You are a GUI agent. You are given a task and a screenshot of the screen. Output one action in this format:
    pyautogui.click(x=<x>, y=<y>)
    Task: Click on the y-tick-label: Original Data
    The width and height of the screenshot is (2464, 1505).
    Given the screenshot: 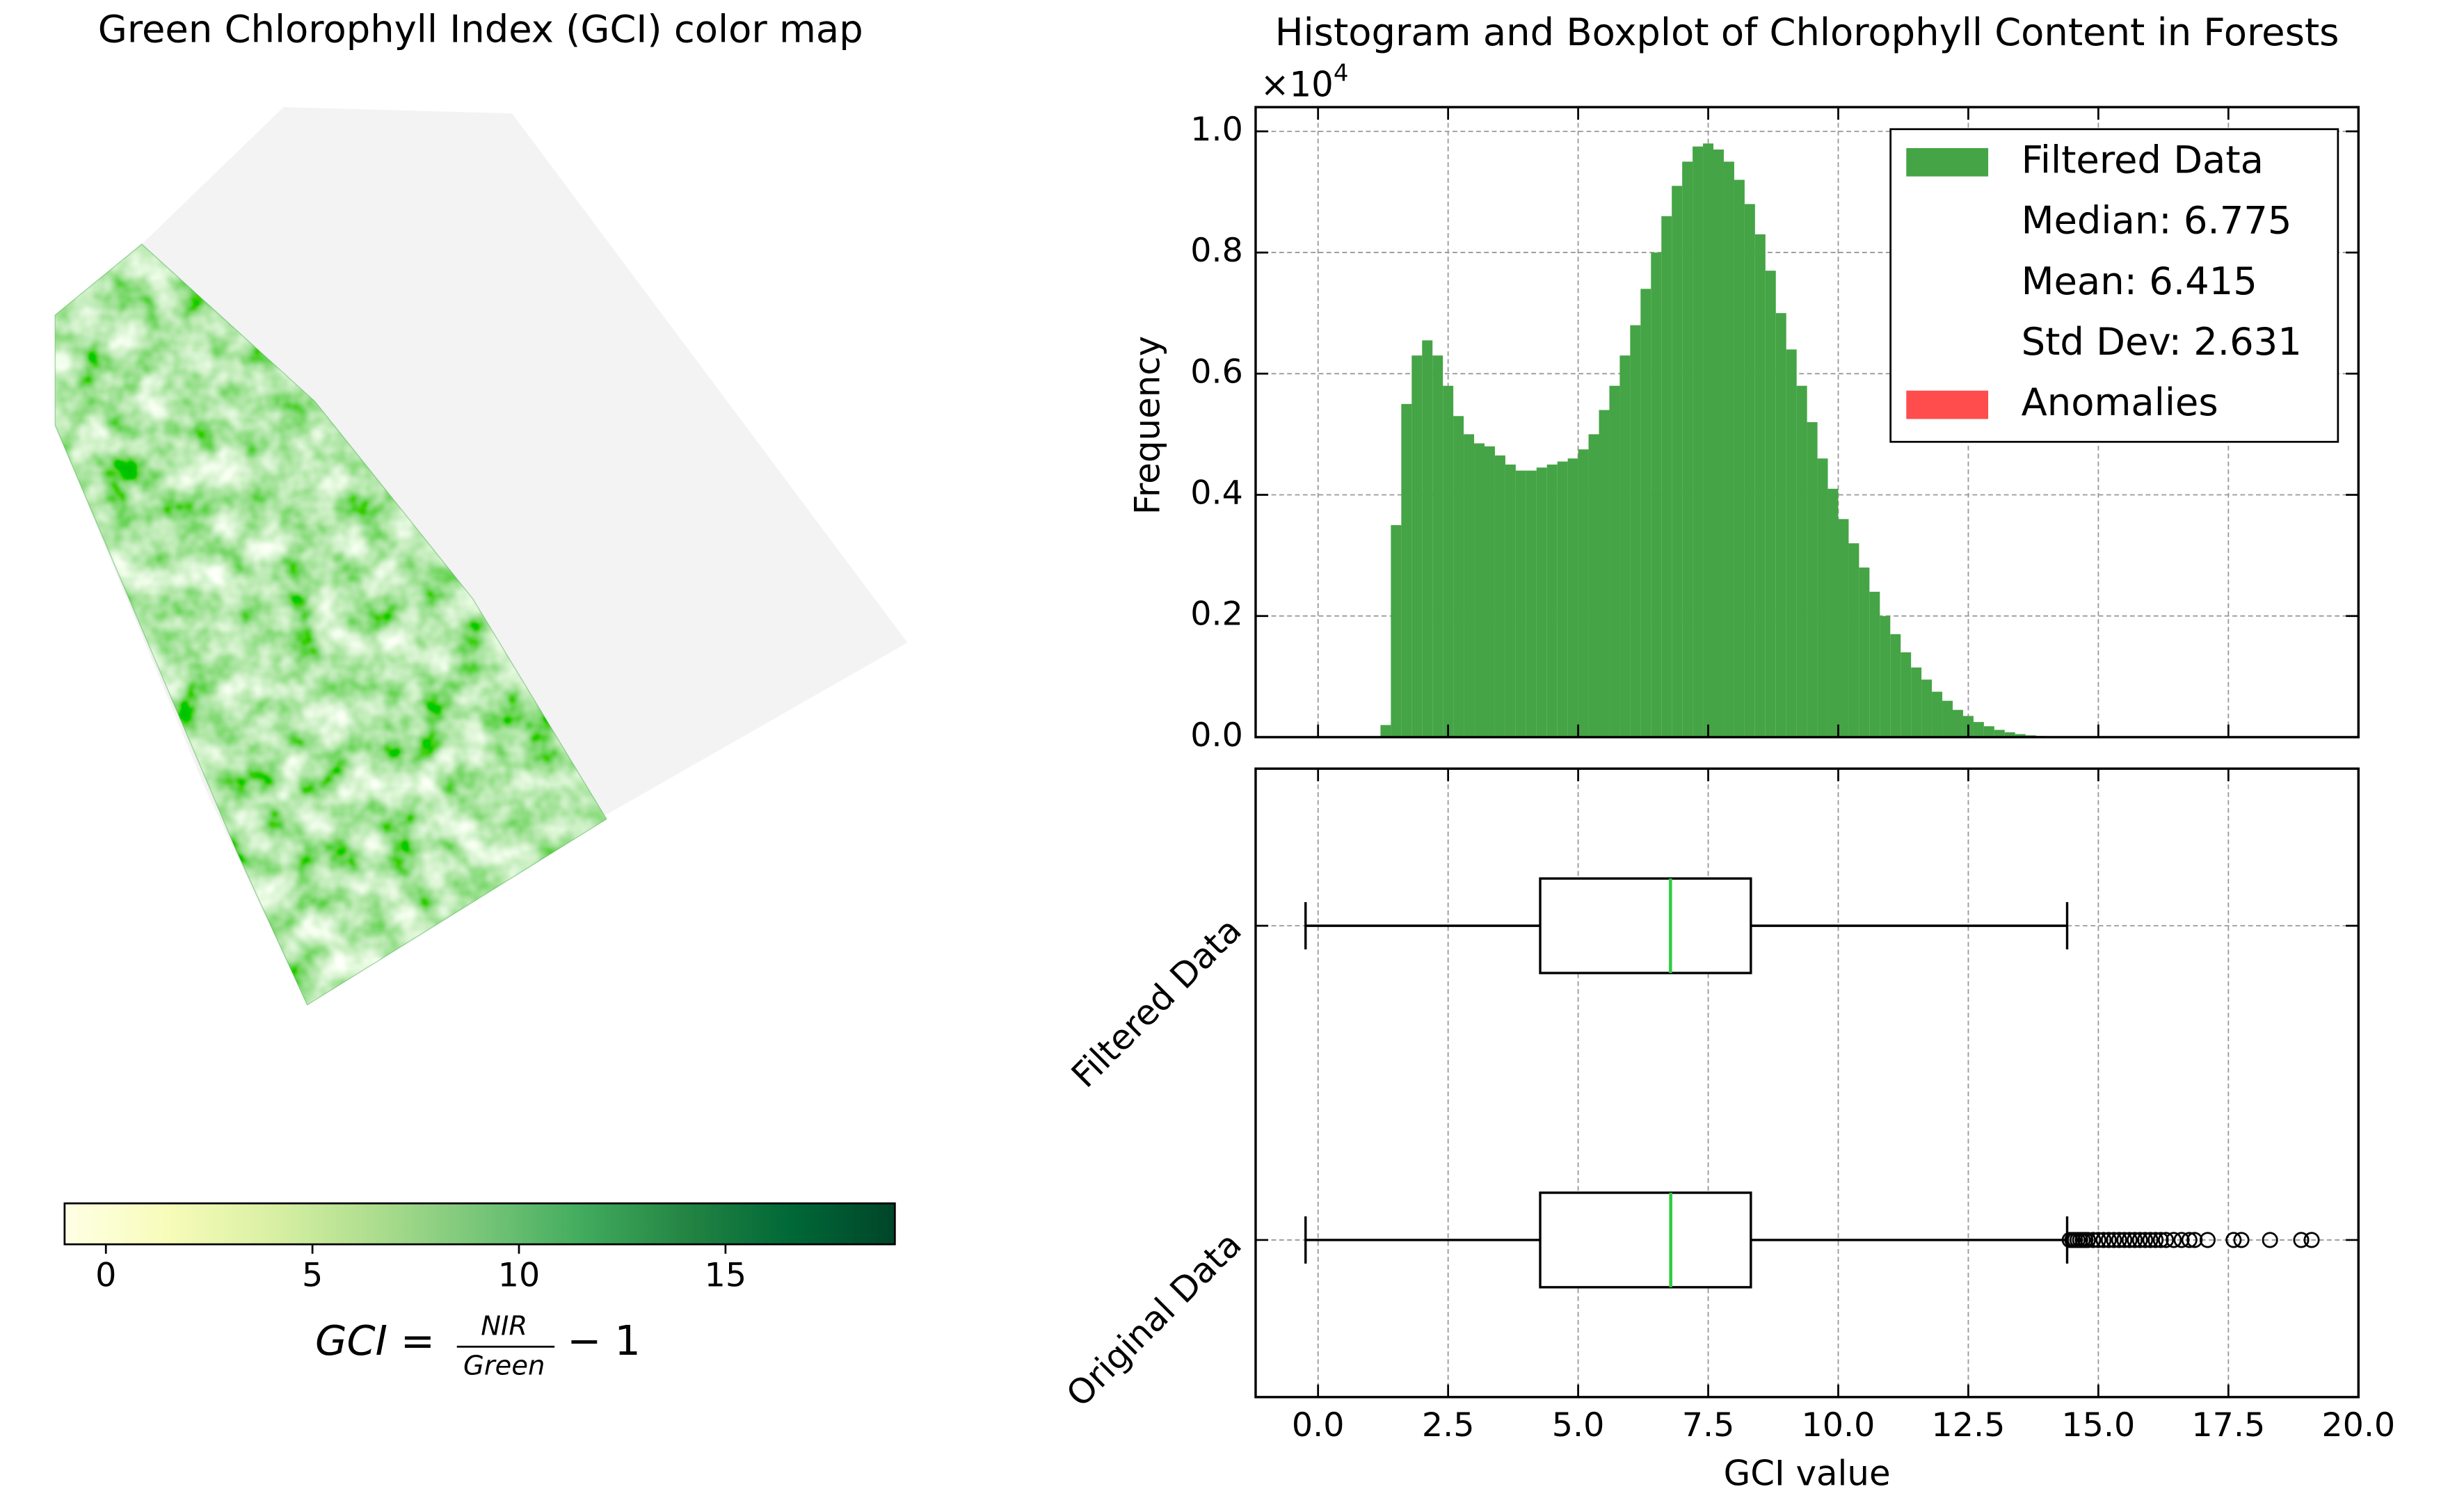 What is the action you would take?
    pyautogui.click(x=1154, y=1319)
    